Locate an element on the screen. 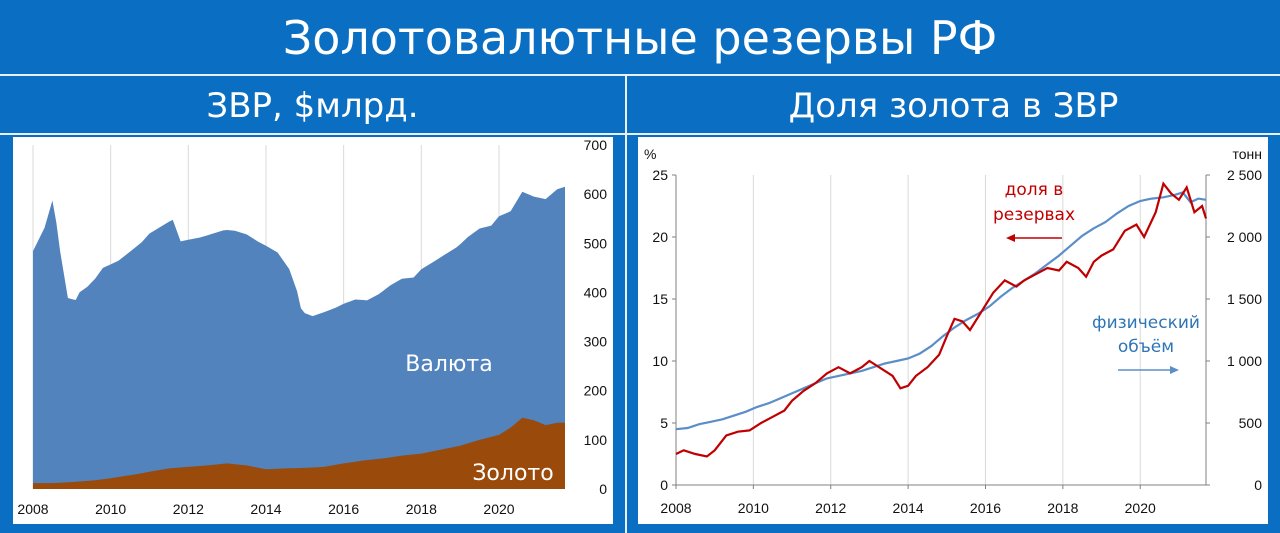 The image size is (1280, 533). y-tick-label: 400 is located at coordinates (596, 292).